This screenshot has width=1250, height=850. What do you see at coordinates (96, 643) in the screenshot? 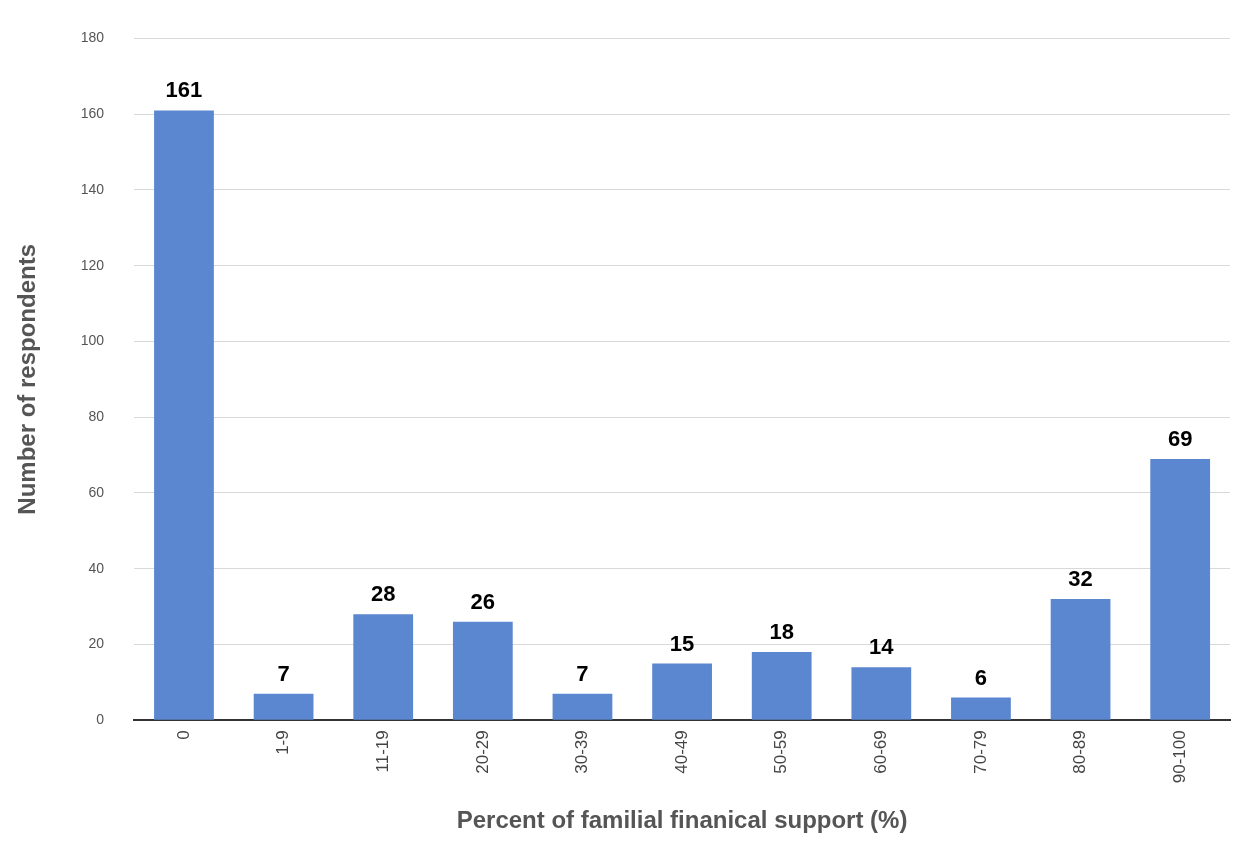
I see `y-tick-label: 20` at bounding box center [96, 643].